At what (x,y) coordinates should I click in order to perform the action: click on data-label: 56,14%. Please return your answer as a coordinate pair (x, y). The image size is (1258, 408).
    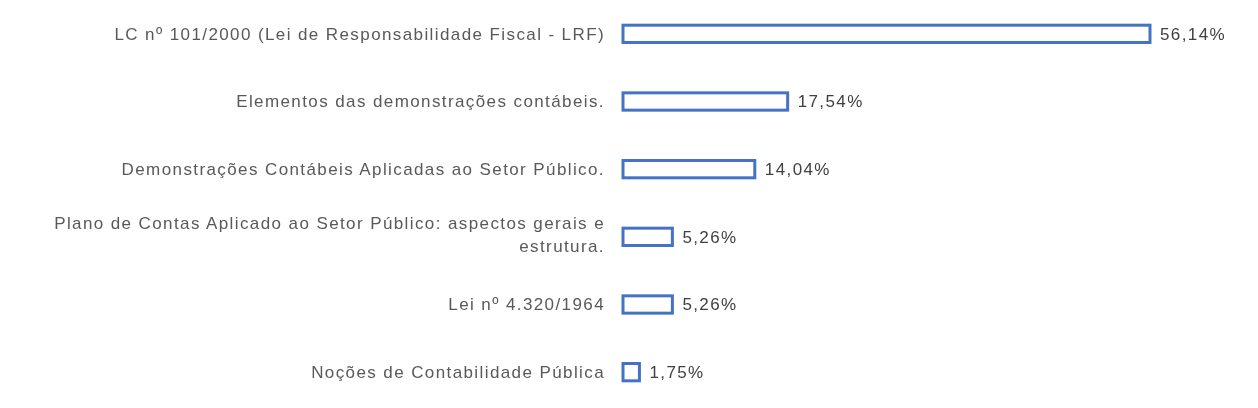
    Looking at the image, I should click on (1193, 34).